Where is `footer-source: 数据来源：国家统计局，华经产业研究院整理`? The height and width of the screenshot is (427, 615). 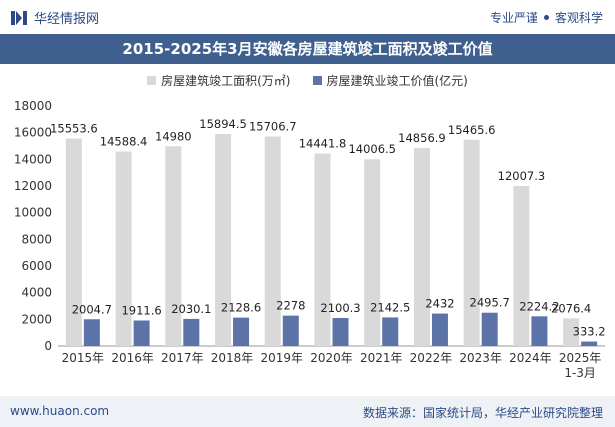
footer-source: 数据来源：国家统计局，华经产业研究院整理 is located at coordinates (482, 413).